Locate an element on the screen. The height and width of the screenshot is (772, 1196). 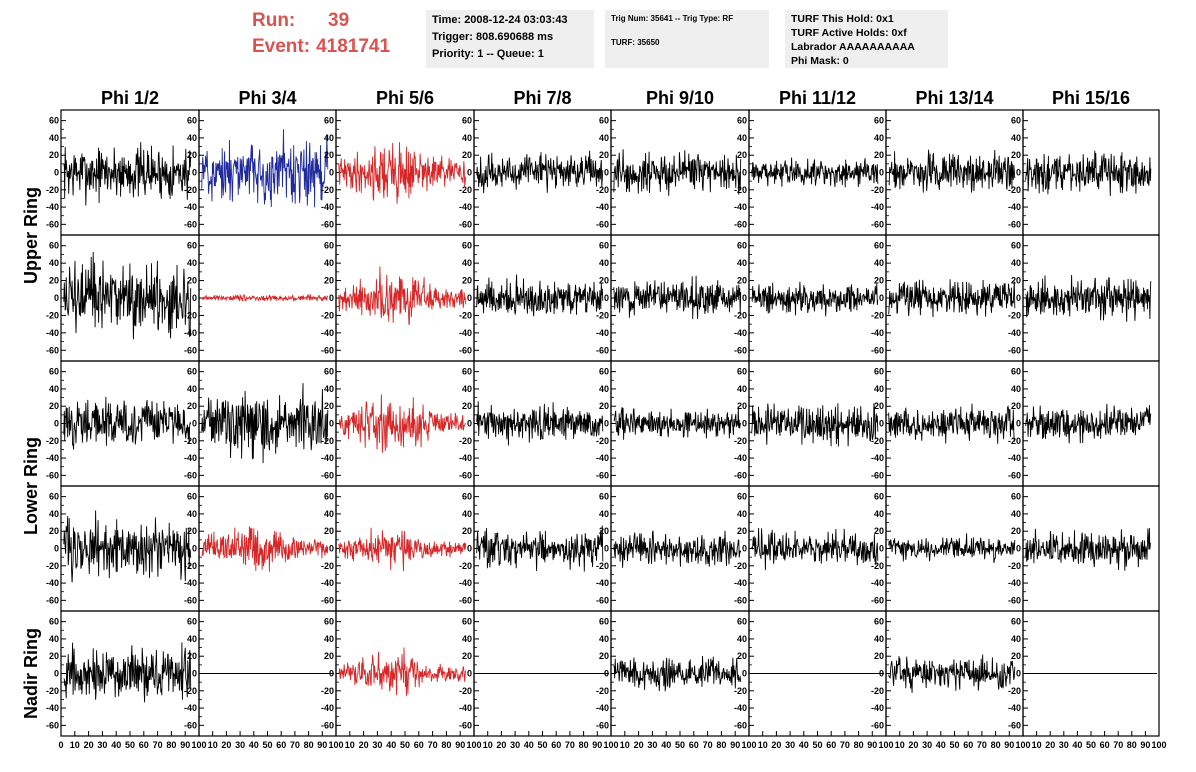
x-tick-label: 40 is located at coordinates (1077, 745).